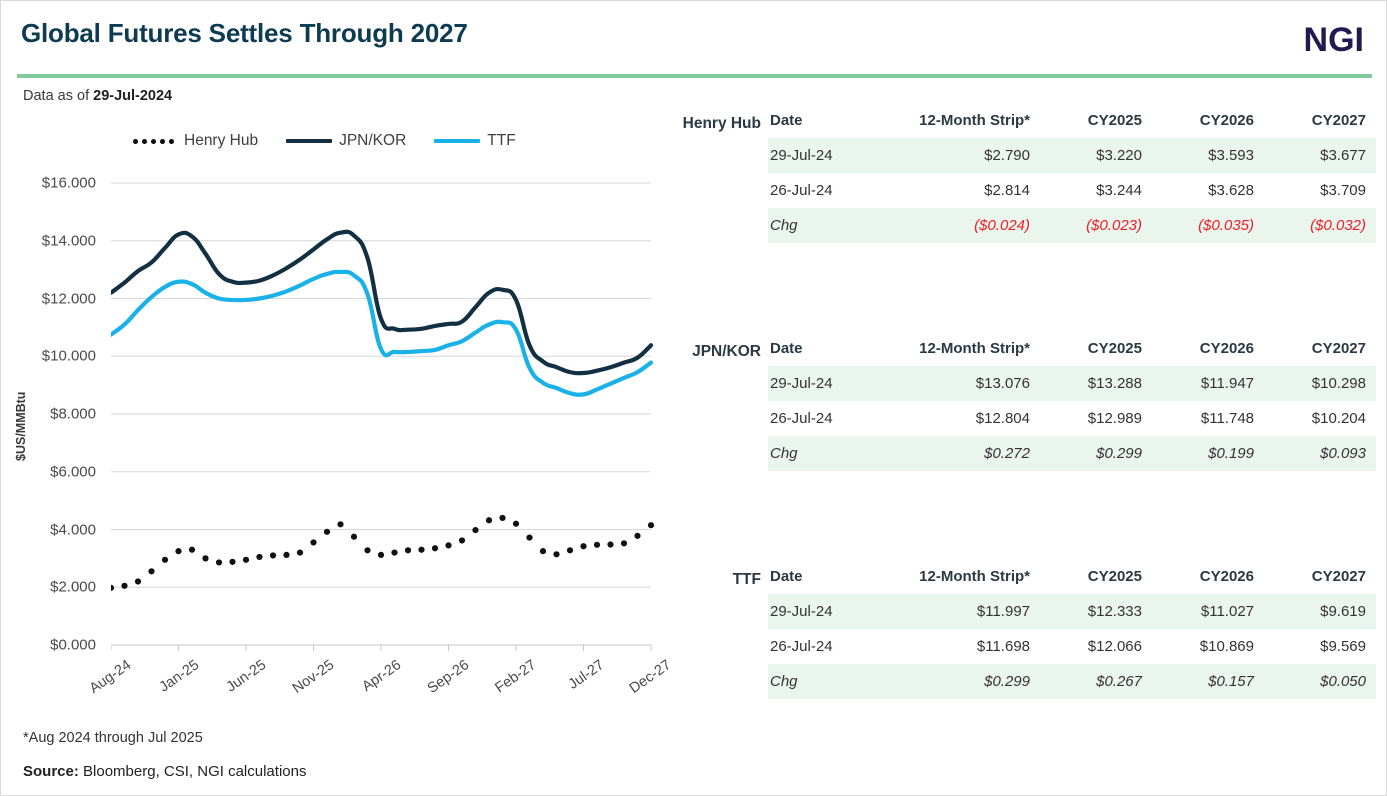  I want to click on table-cell: ($0.032), so click(1320, 225).